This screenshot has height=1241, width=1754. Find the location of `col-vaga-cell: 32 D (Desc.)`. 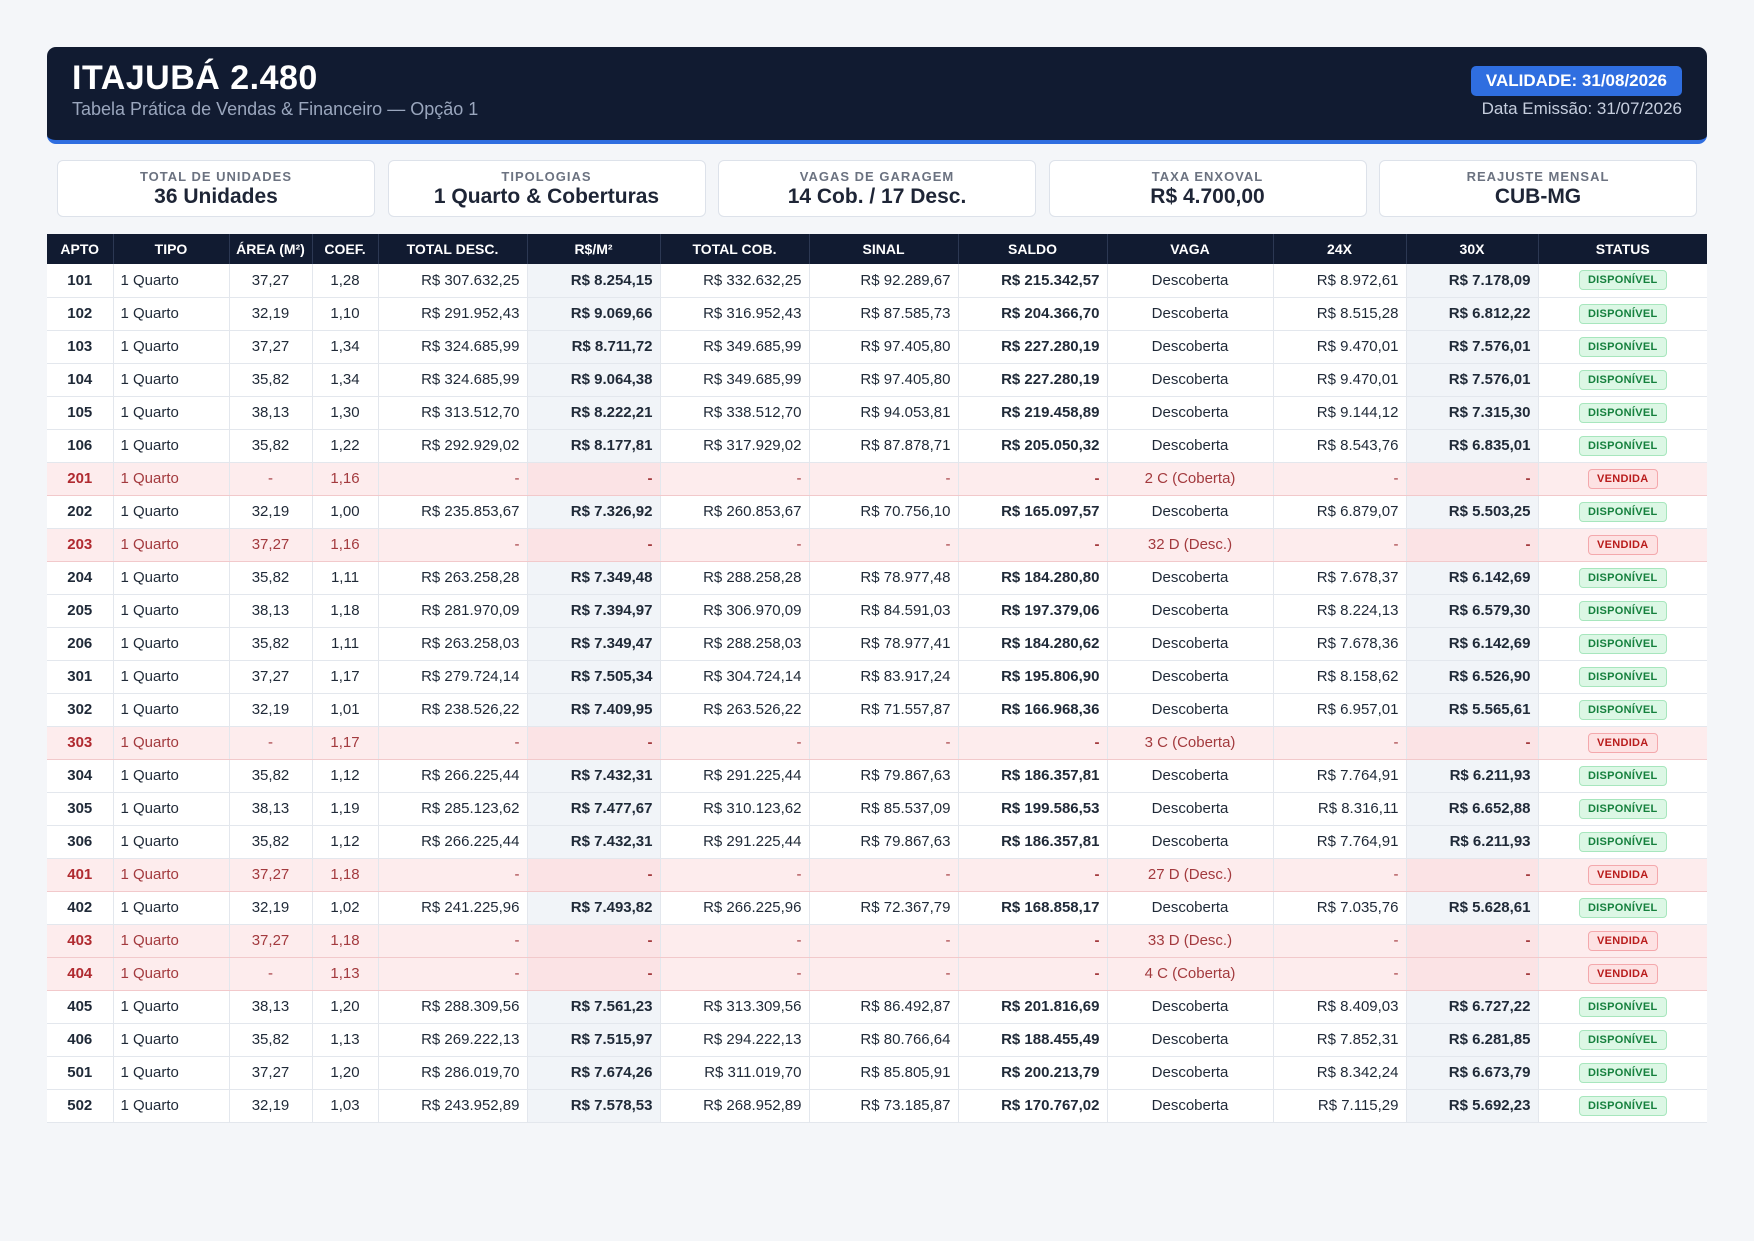

col-vaga-cell: 32 D (Desc.) is located at coordinates (1190, 545).